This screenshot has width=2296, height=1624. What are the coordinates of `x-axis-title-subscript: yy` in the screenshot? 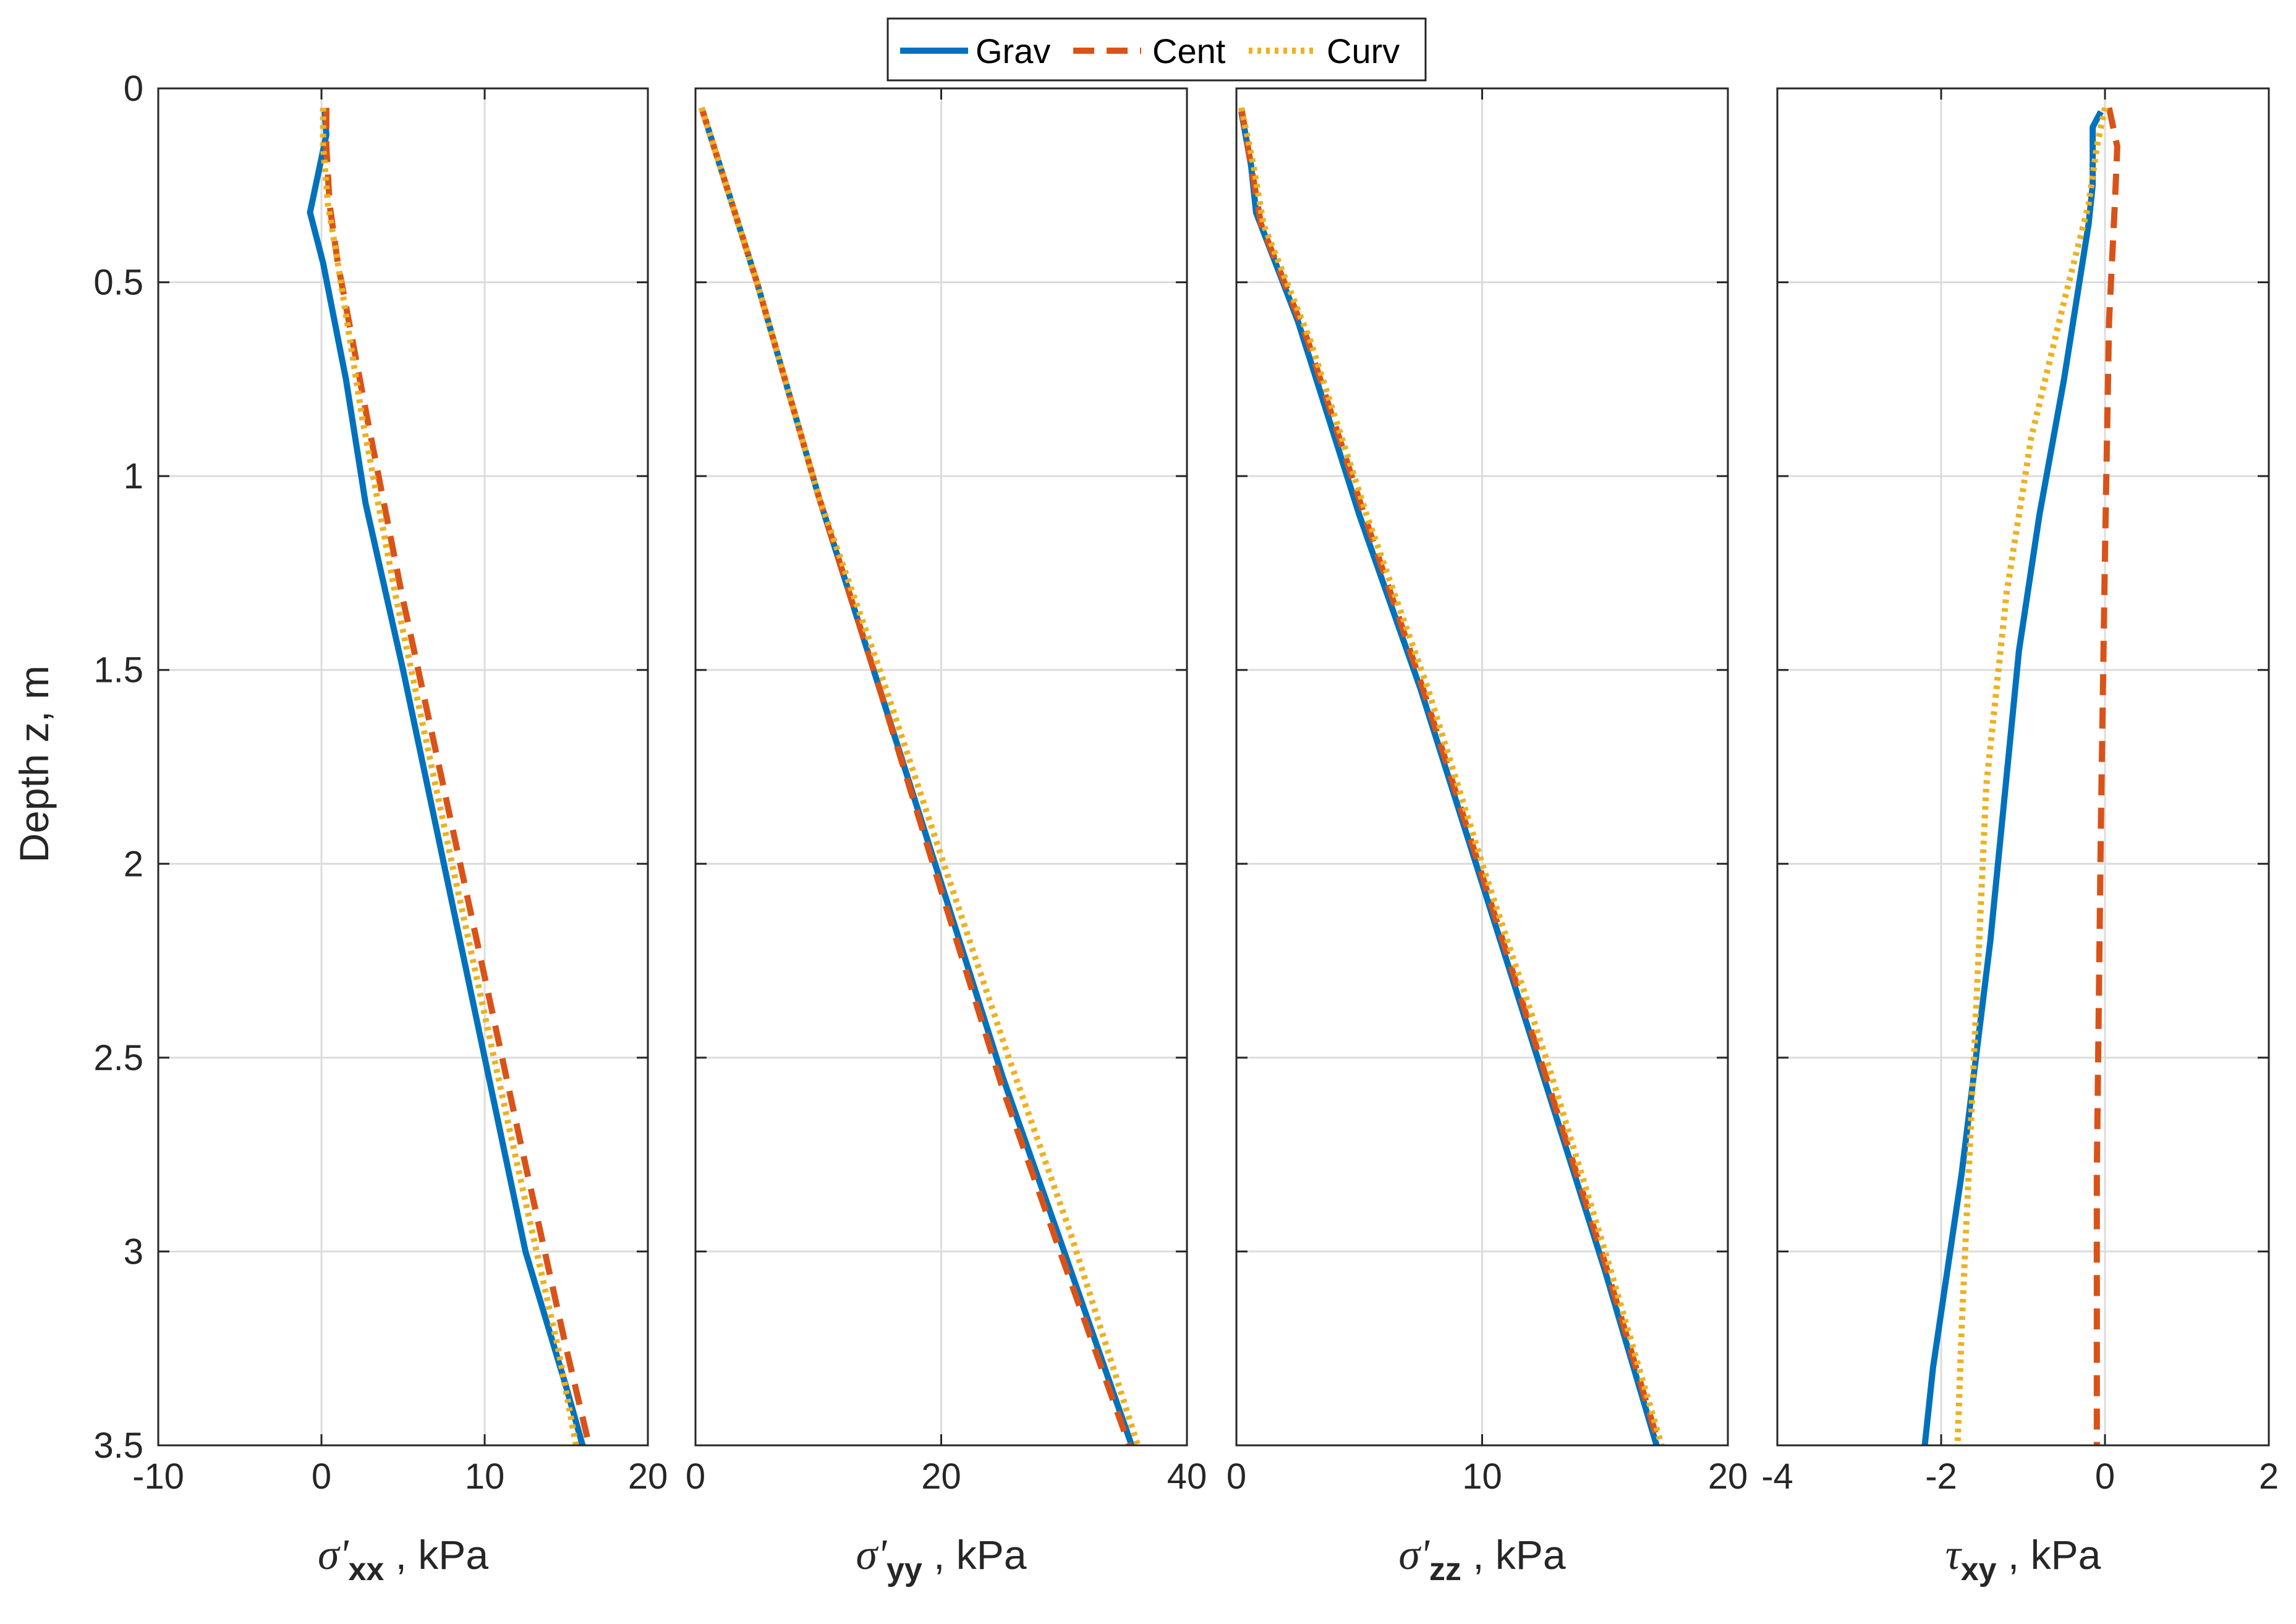 It's located at (904, 1570).